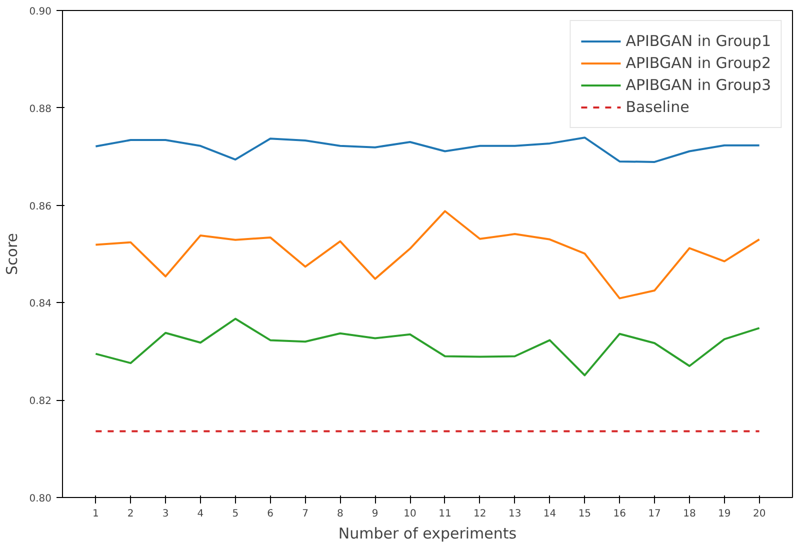  Describe the element at coordinates (549, 514) in the screenshot. I see `x-tick-label: 14` at that location.